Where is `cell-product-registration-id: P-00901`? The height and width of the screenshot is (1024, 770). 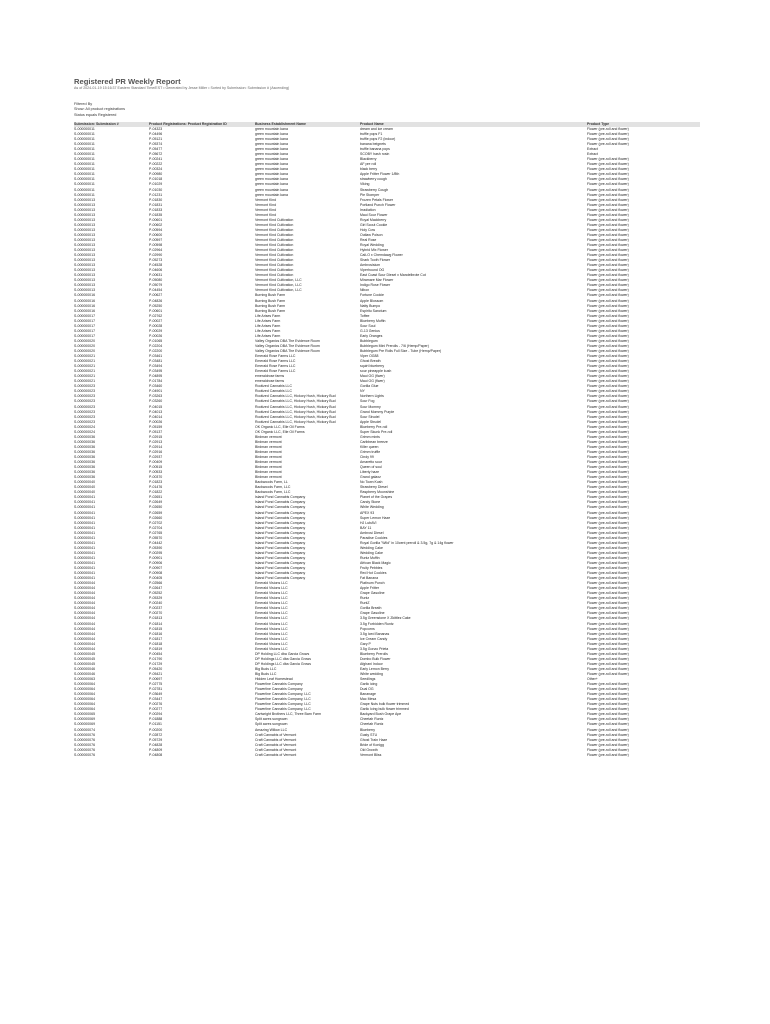 cell-product-registration-id: P-00901 is located at coordinates (156, 557).